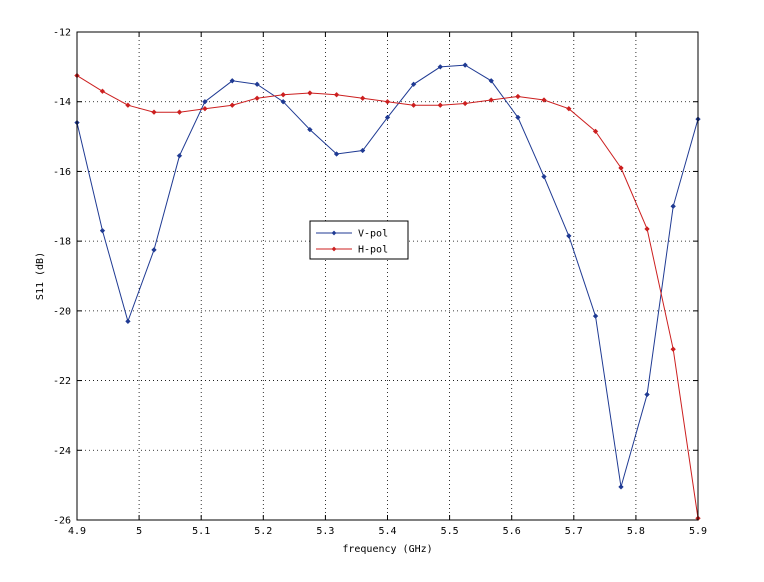 The width and height of the screenshot is (764, 582). I want to click on x-tick-label: 5.2, so click(263, 531).